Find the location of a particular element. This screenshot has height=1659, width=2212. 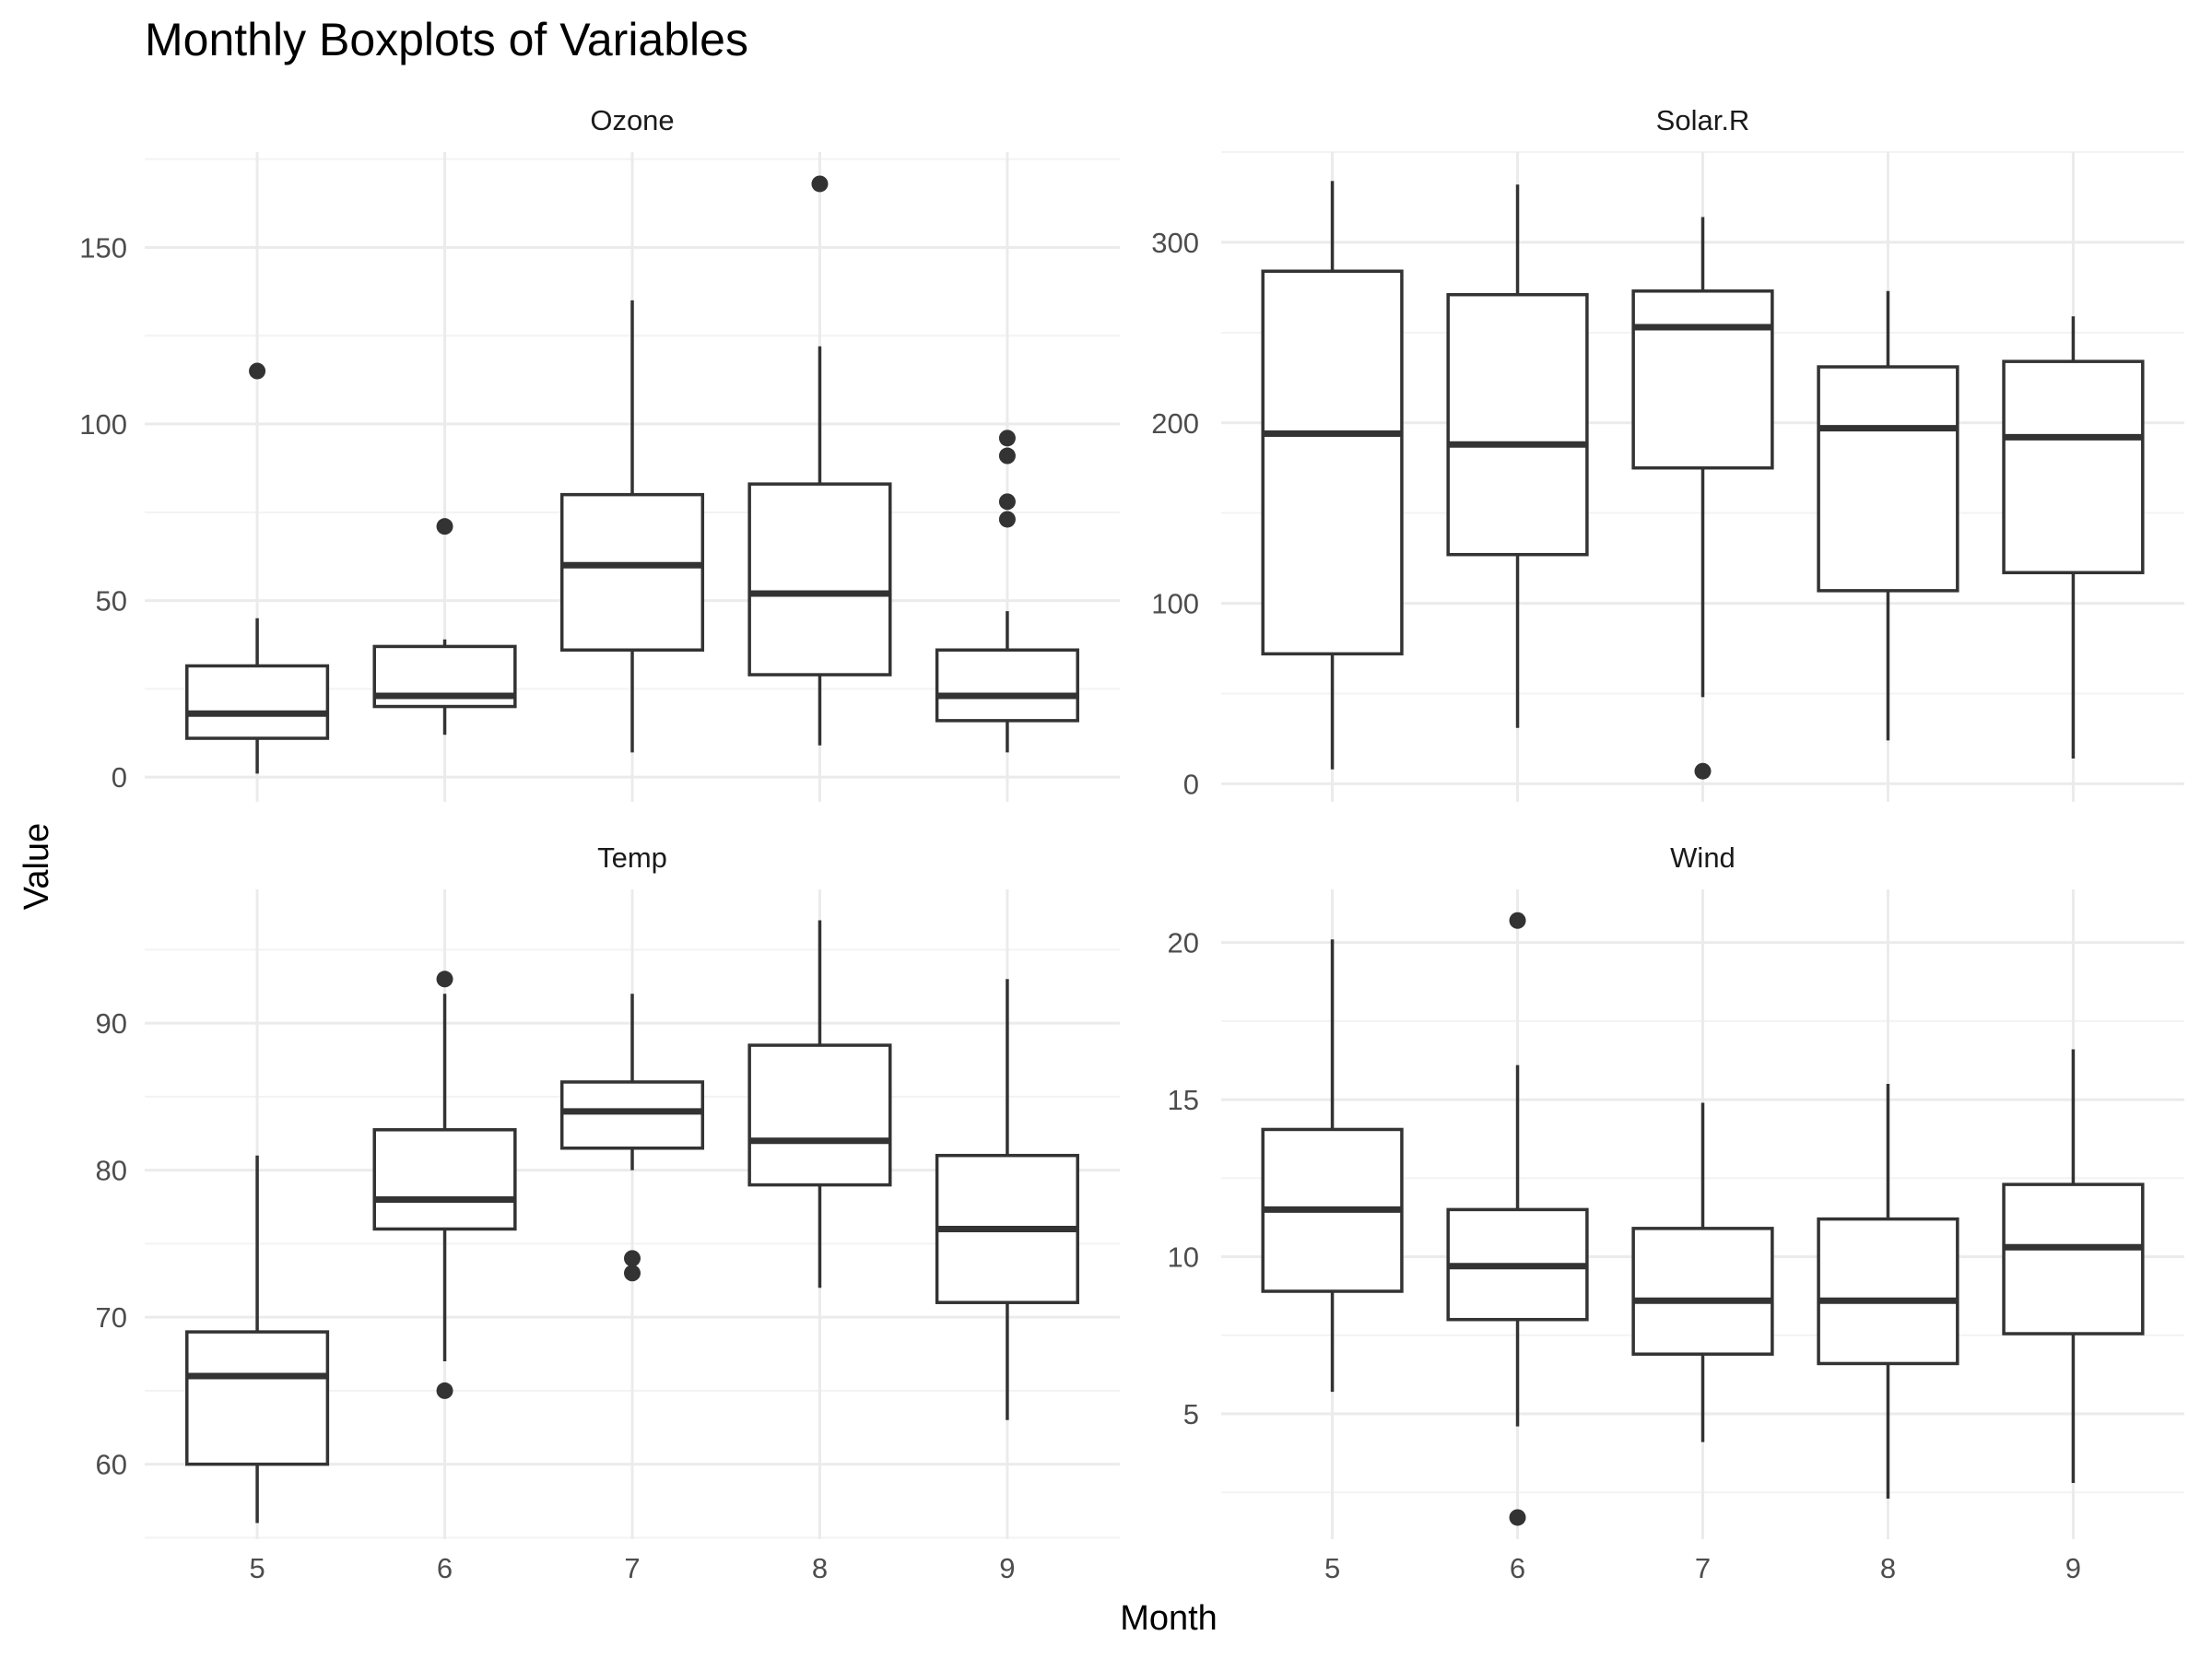

panel-strip-label: Temp is located at coordinates (632, 857).